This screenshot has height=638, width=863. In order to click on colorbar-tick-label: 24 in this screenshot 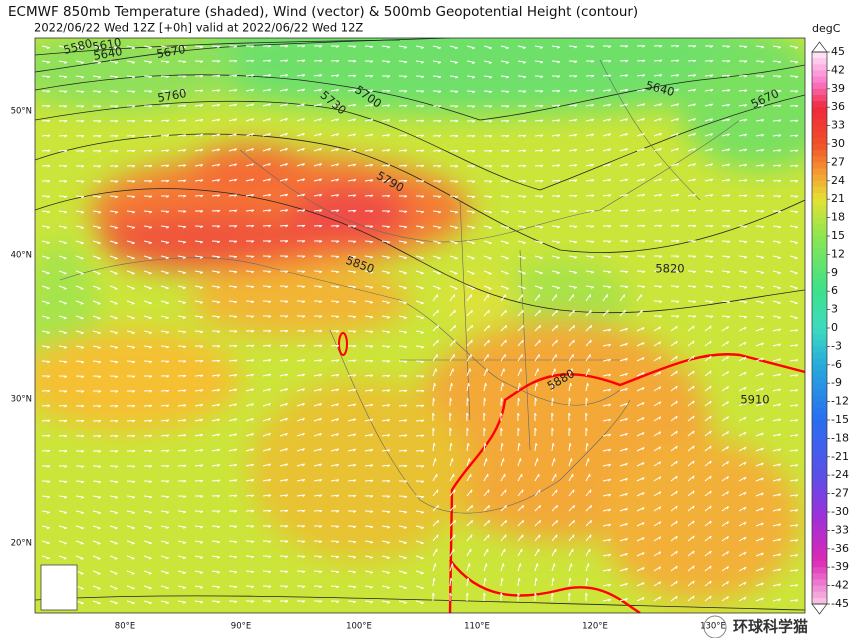, I will do `click(838, 180)`.